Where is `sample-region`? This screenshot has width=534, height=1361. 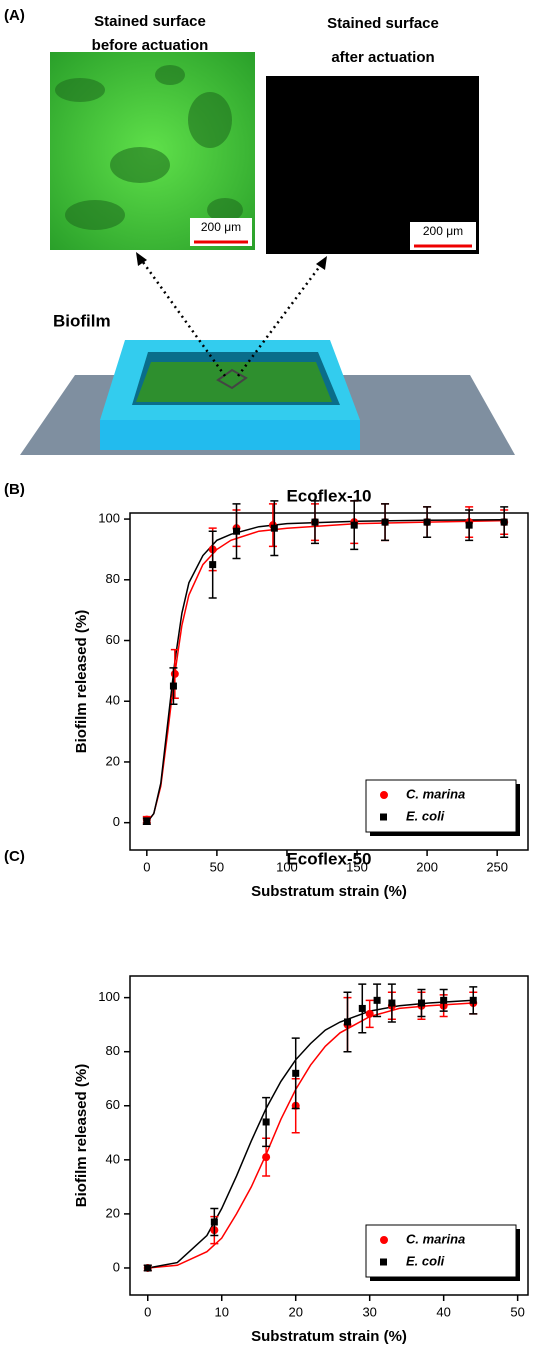 sample-region is located at coordinates (232, 379).